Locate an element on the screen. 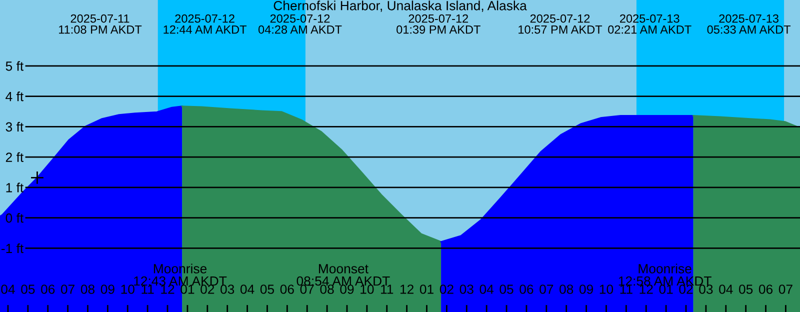 The image size is (800, 312). y-tick-label: -1 ft is located at coordinates (12, 248).